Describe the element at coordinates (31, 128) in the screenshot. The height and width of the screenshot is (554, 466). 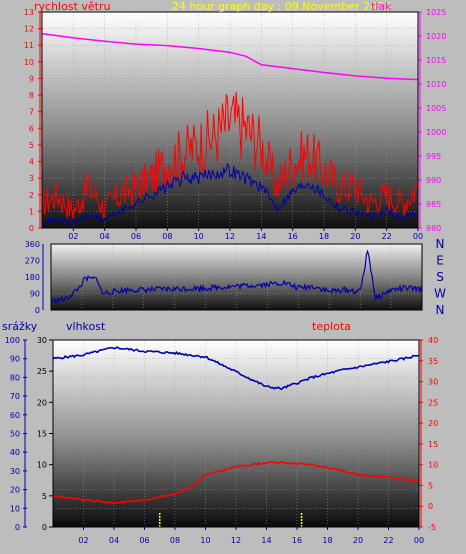
I see `left-tick-label: 6` at that location.